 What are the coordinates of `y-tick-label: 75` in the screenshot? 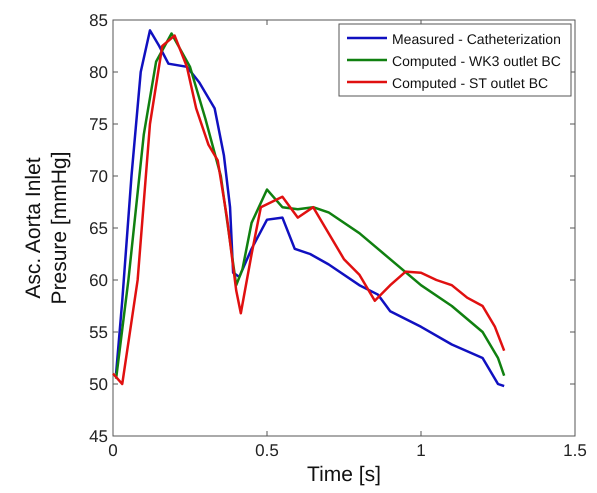 It's located at (98, 124).